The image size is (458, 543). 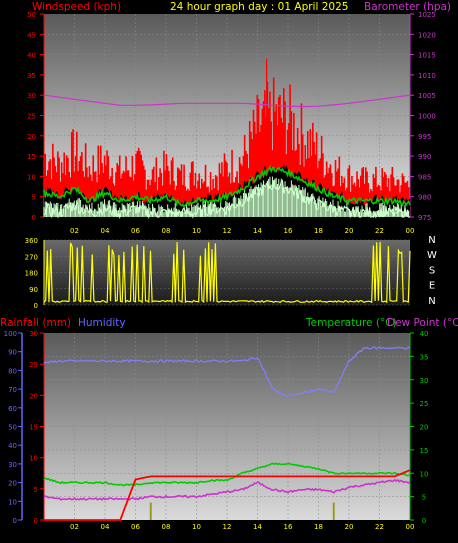 I want to click on wind-y-tick-label: 45, so click(x=31, y=35).